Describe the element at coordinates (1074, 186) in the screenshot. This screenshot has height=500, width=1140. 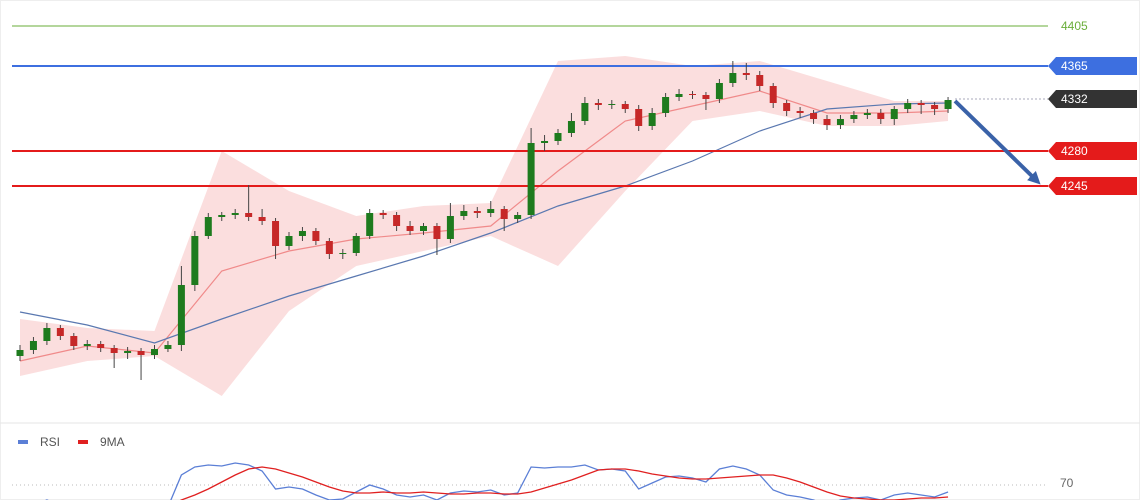
I see `level-label: 4245` at that location.